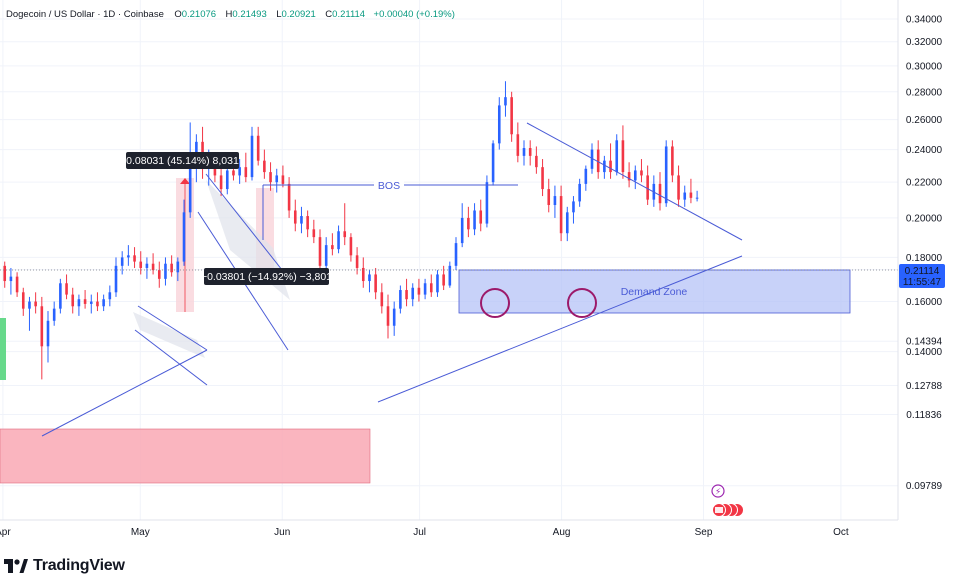  I want to click on price-tick-label: 0.34000, so click(924, 20).